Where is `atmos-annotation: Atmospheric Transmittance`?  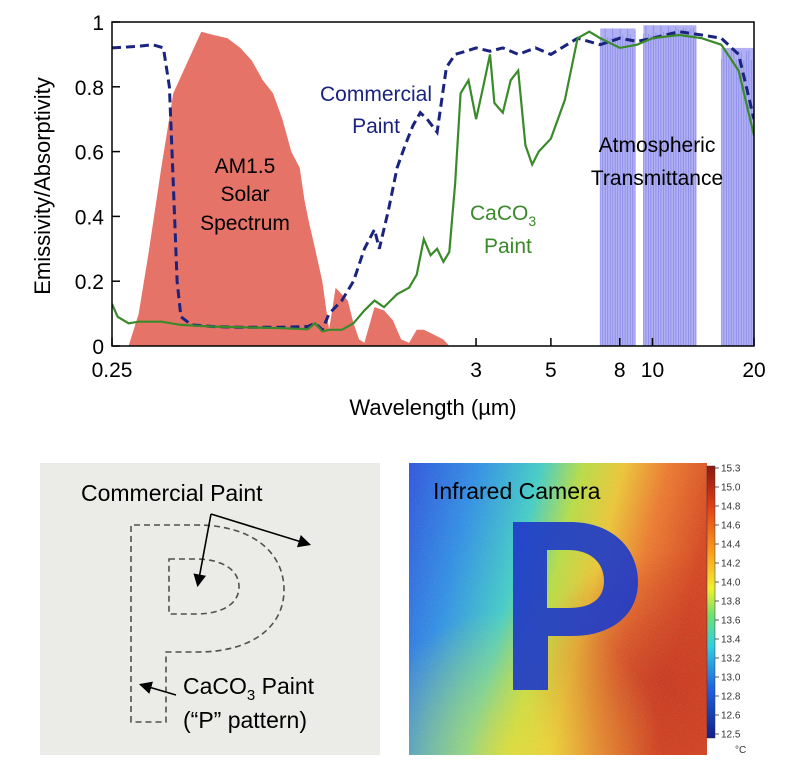
atmos-annotation: Atmospheric Transmittance is located at coordinates (657, 162).